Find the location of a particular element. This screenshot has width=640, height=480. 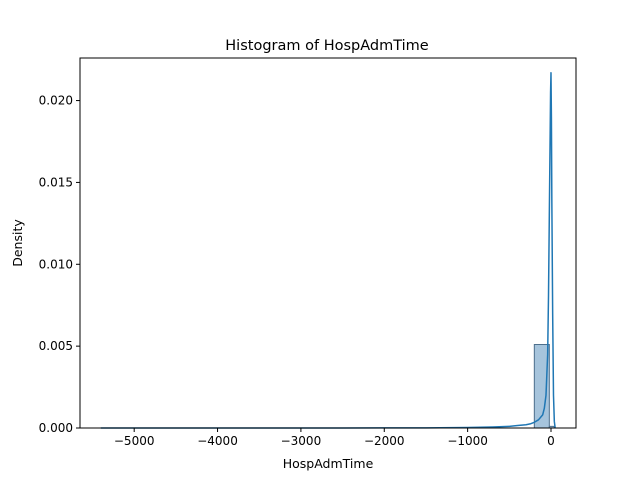

x-tick-label: −1000 is located at coordinates (467, 441).